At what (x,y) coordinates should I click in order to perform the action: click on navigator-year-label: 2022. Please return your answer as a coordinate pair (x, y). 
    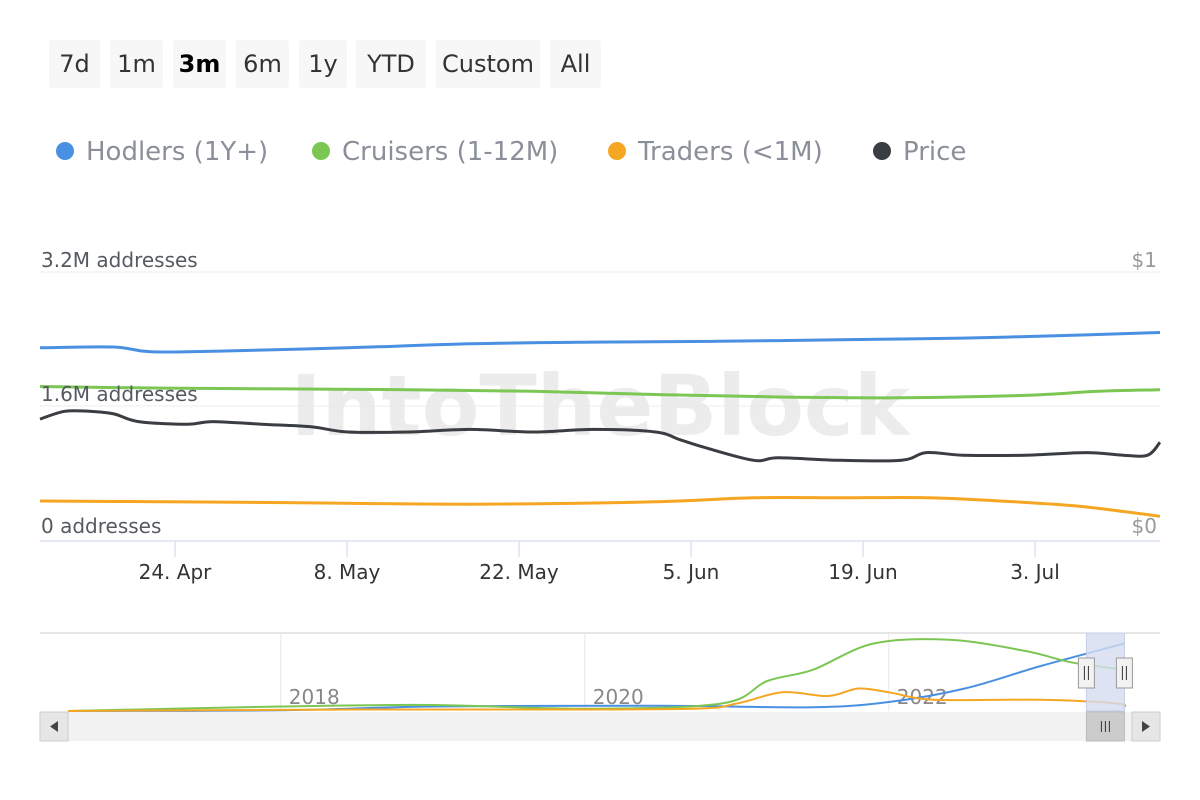
    Looking at the image, I should click on (922, 697).